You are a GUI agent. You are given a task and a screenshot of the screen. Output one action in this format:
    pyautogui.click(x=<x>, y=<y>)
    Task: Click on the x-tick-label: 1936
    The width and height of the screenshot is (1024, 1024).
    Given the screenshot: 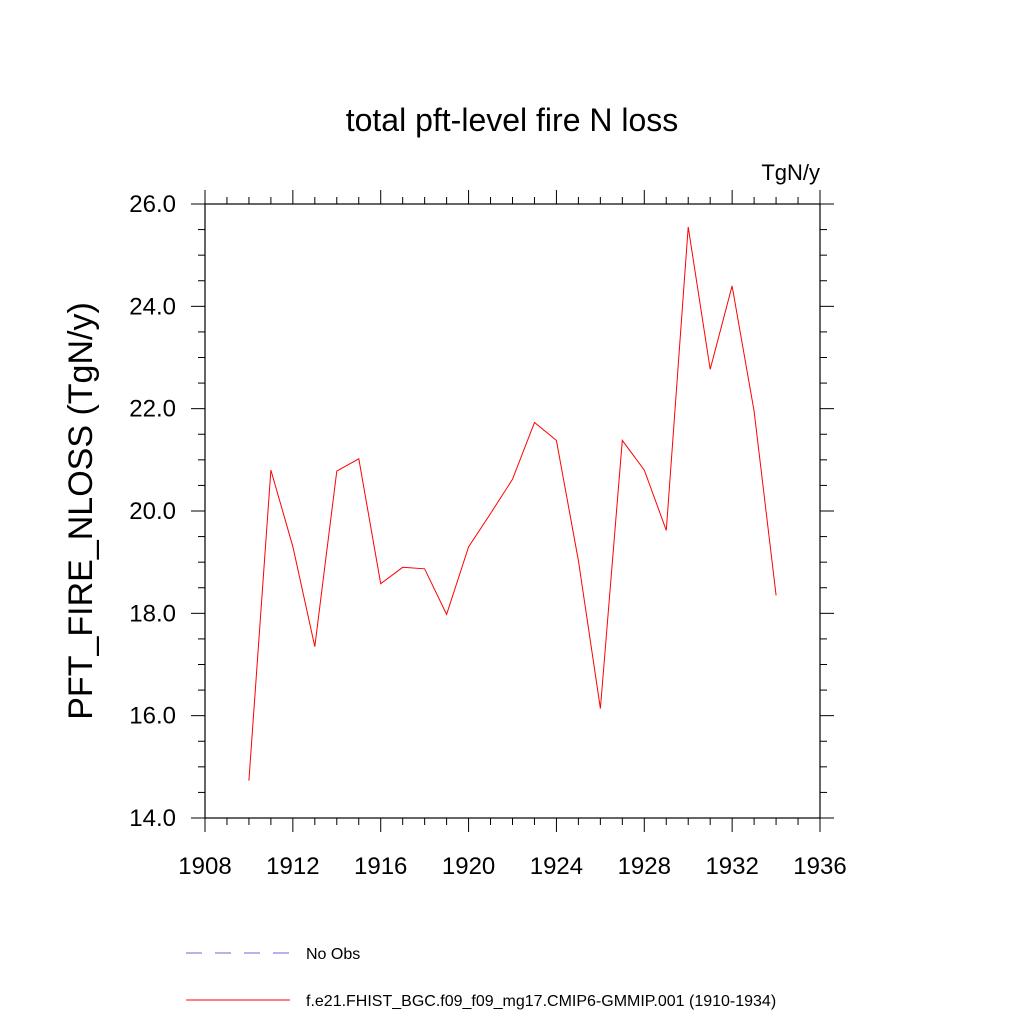 What is the action you would take?
    pyautogui.click(x=819, y=866)
    